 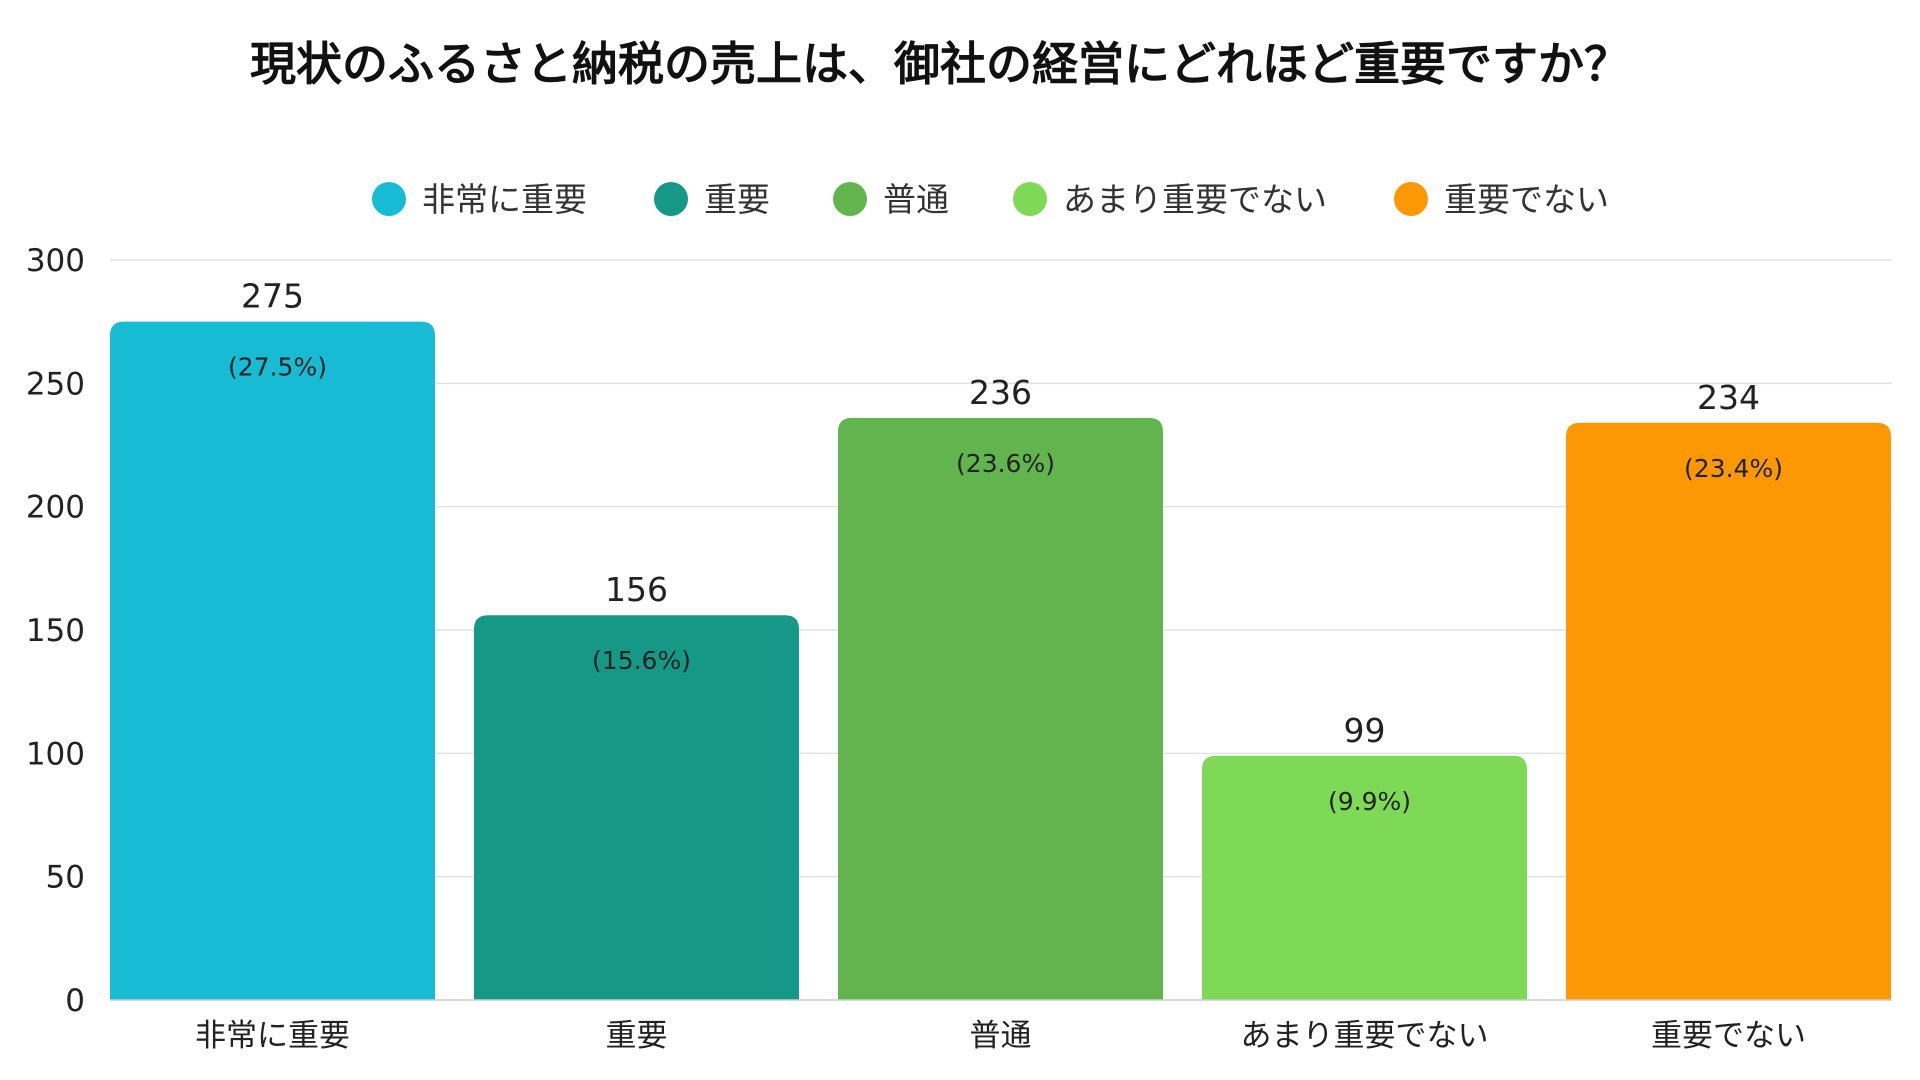 What do you see at coordinates (1005, 463) in the screenshot?
I see `percent-label: (23.6%)` at bounding box center [1005, 463].